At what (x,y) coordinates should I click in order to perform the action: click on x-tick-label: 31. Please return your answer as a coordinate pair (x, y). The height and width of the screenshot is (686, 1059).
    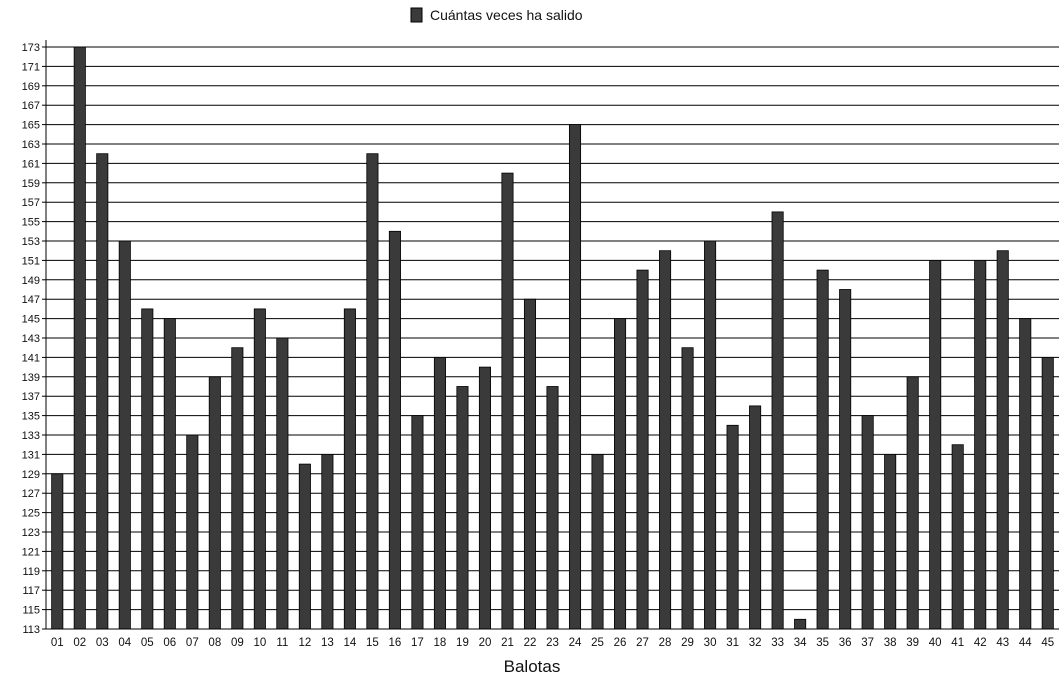
    Looking at the image, I should click on (732, 643).